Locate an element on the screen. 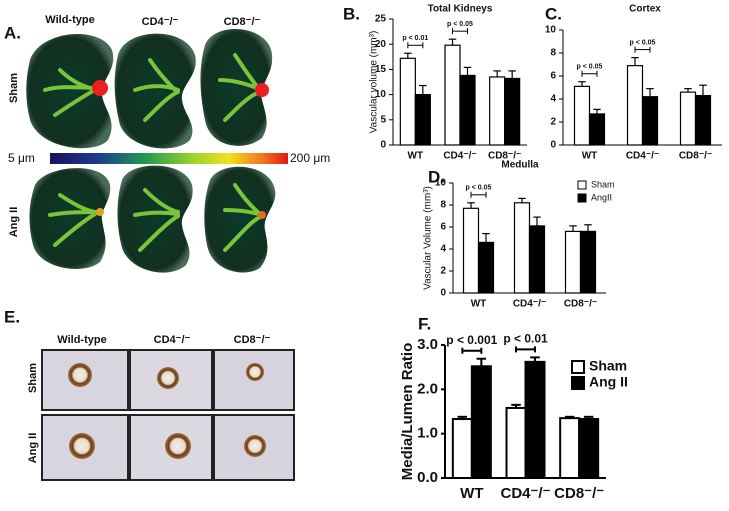 The height and width of the screenshot is (511, 729). legend-label: AngII is located at coordinates (601, 197).